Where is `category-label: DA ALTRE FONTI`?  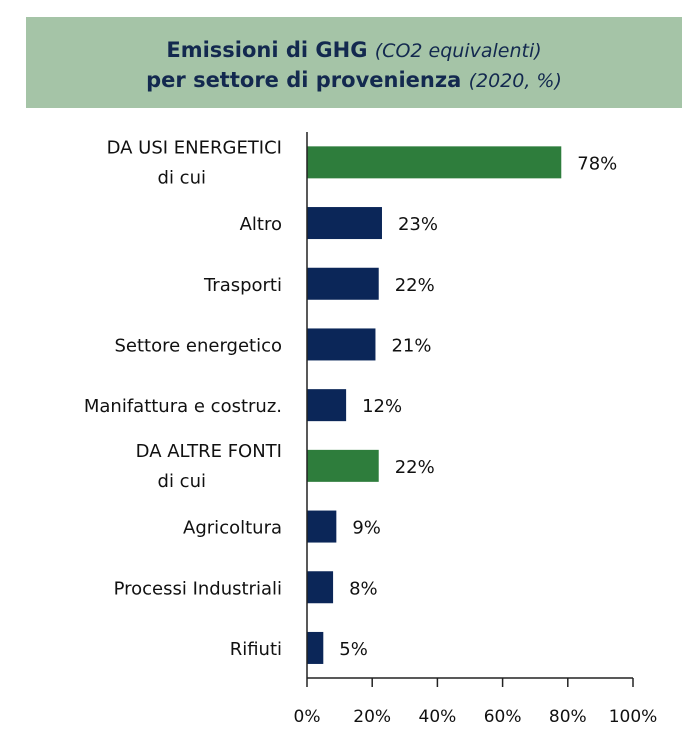 category-label: DA ALTRE FONTI is located at coordinates (209, 451).